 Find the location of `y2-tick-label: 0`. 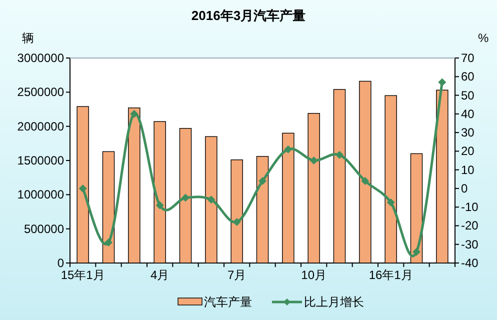

y2-tick-label: 0 is located at coordinates (464, 188).